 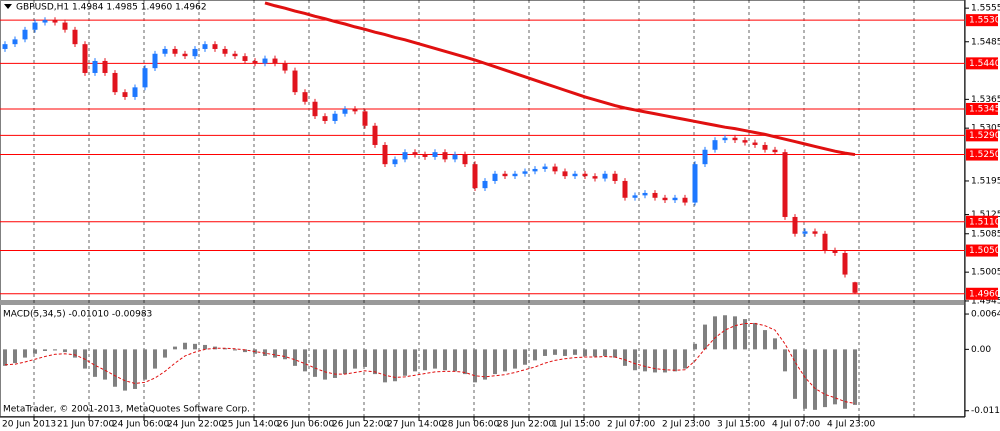 What do you see at coordinates (984, 251) in the screenshot?
I see `level-label: 1.5050` at bounding box center [984, 251].